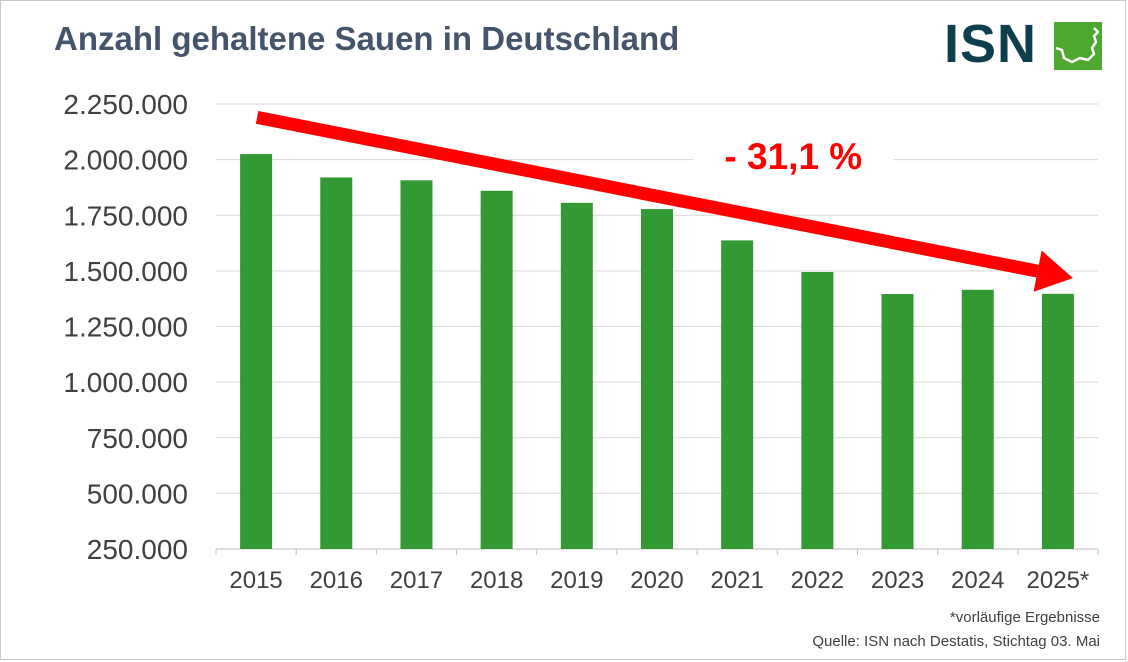 This screenshot has height=662, width=1128. What do you see at coordinates (576, 580) in the screenshot?
I see `x-tick-label: 2019` at bounding box center [576, 580].